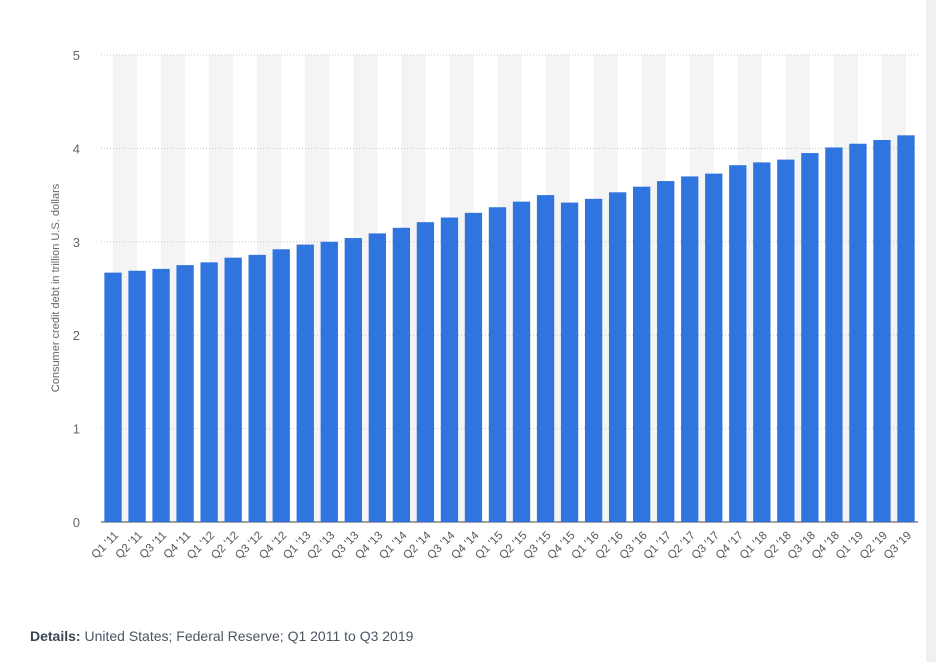 This screenshot has width=936, height=662. Describe the element at coordinates (76, 335) in the screenshot. I see `y-tick-label: 2` at that location.